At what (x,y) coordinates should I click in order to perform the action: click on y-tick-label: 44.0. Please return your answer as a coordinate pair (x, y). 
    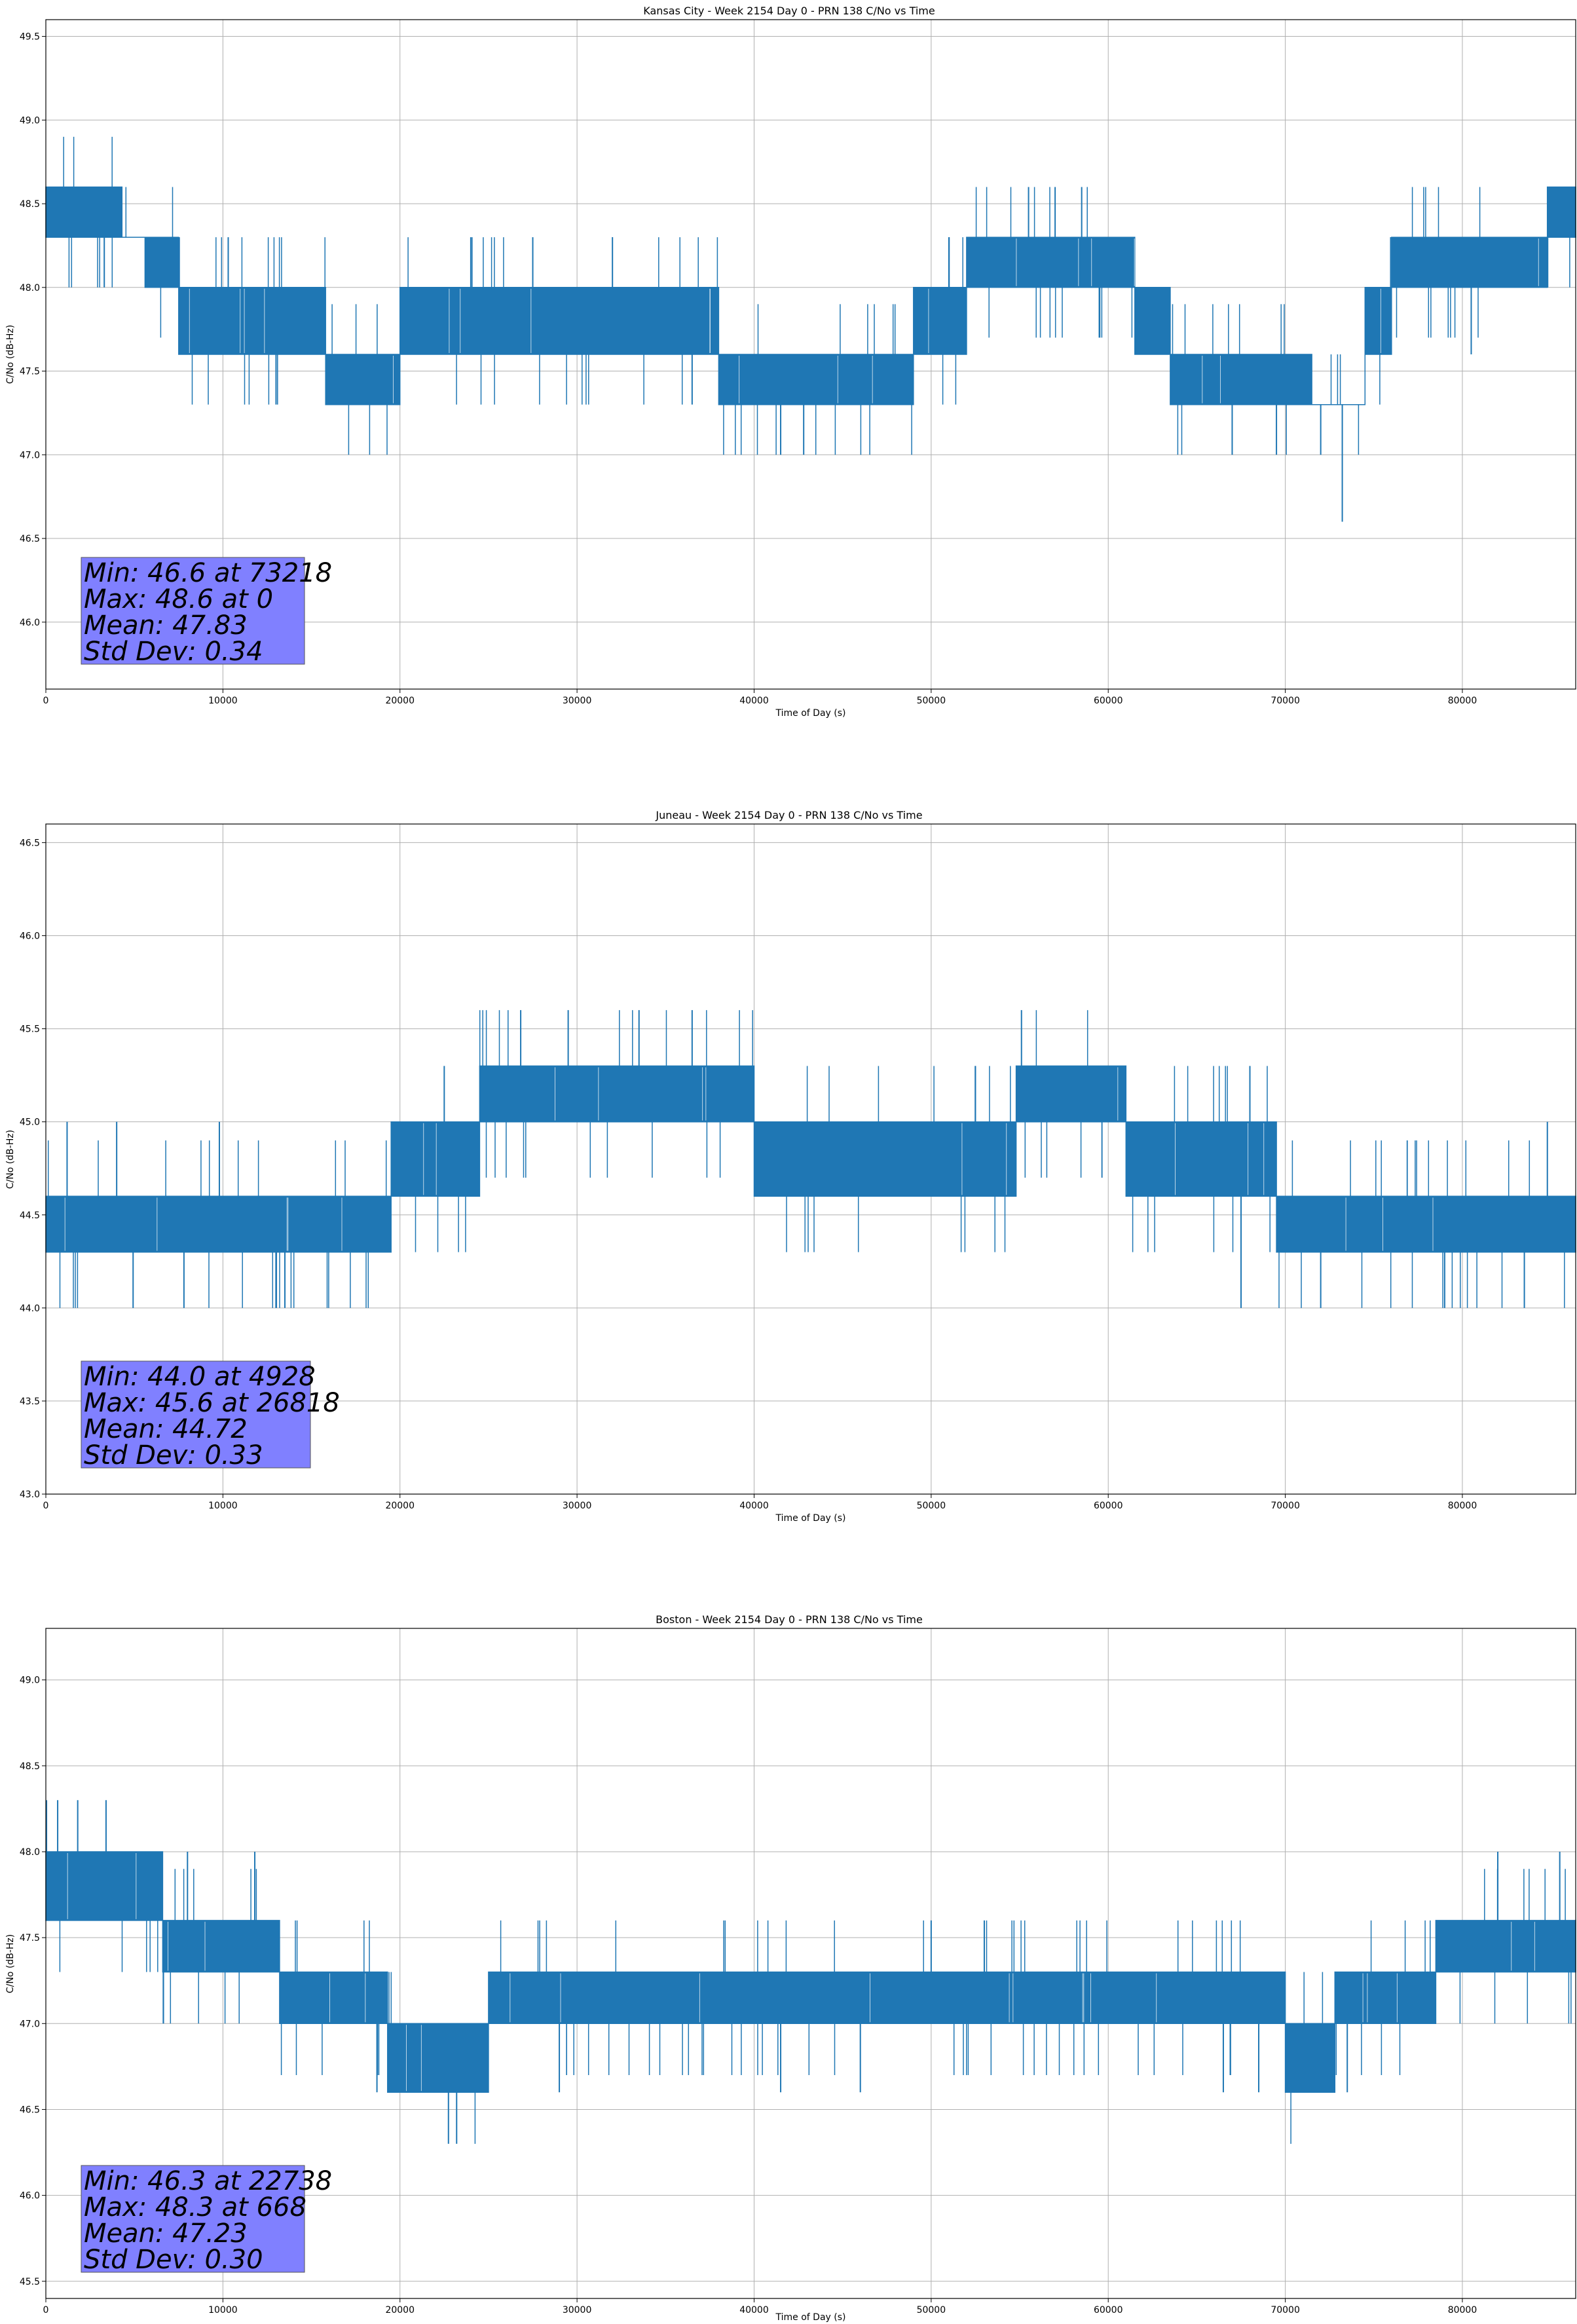
    Looking at the image, I should click on (30, 1308).